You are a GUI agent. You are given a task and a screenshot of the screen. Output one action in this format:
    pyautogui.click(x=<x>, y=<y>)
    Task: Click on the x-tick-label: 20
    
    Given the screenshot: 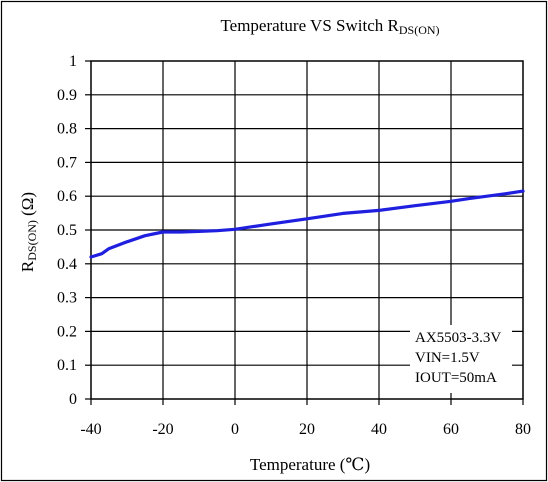 What is the action you would take?
    pyautogui.click(x=307, y=429)
    